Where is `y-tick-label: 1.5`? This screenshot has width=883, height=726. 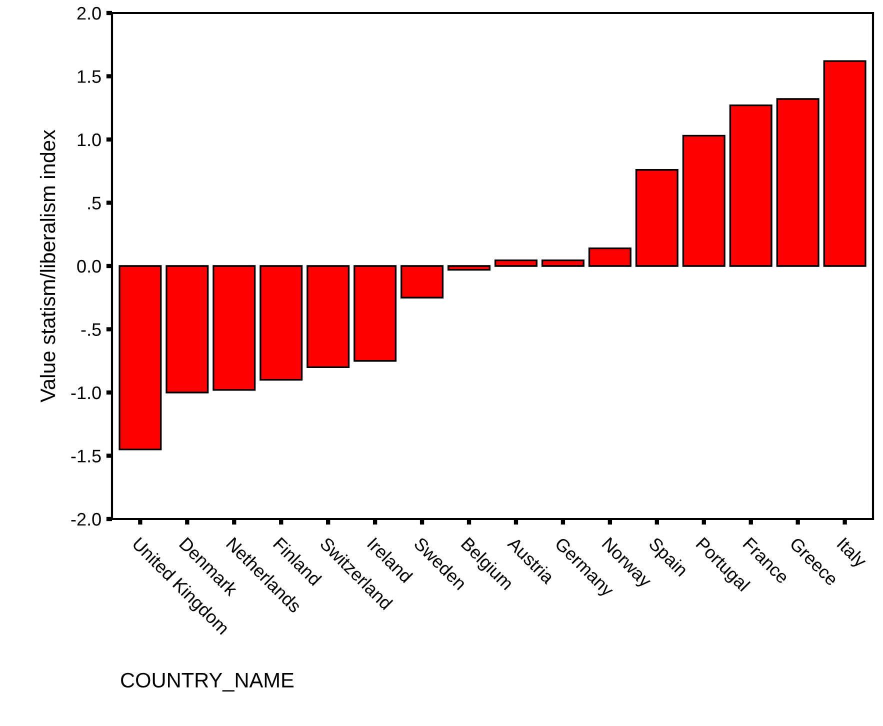
y-tick-label: 1.5 is located at coordinates (89, 76).